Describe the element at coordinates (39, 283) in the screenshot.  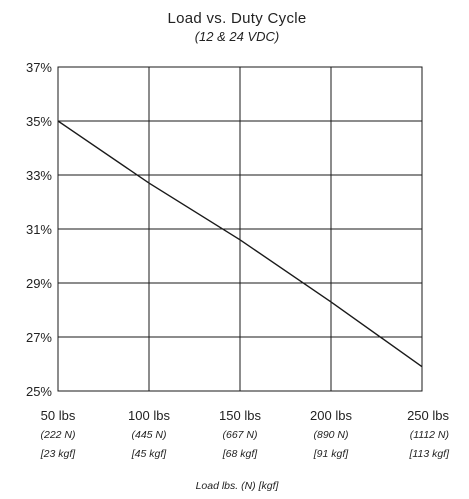
I see `y-tick-label: 29%` at that location.